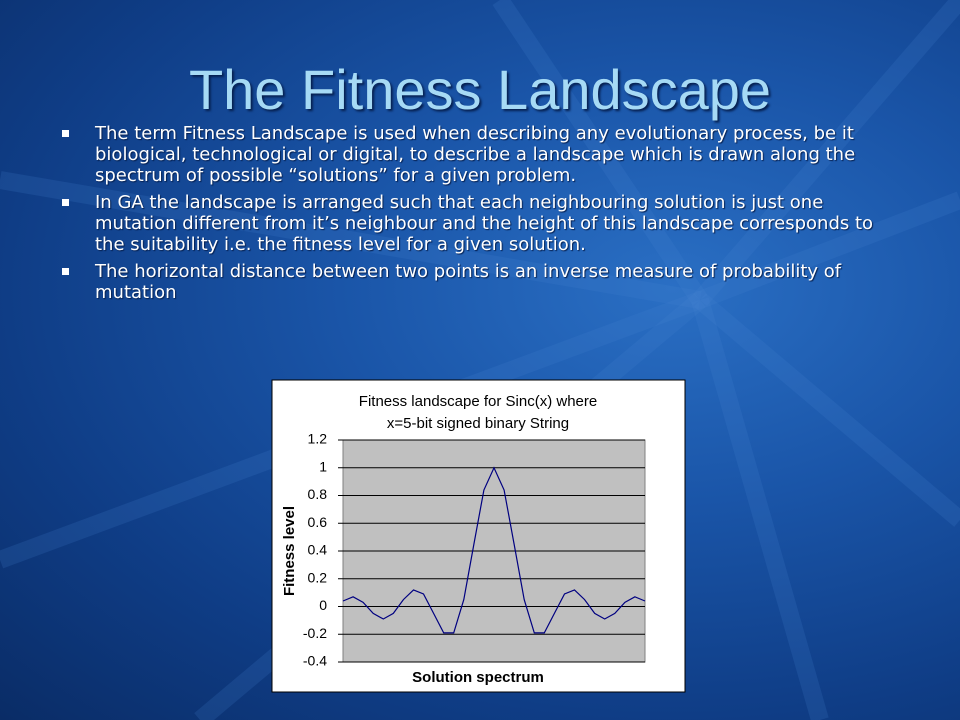  What do you see at coordinates (478, 423) in the screenshot?
I see `chart-title: x=5-bit signed binary String` at bounding box center [478, 423].